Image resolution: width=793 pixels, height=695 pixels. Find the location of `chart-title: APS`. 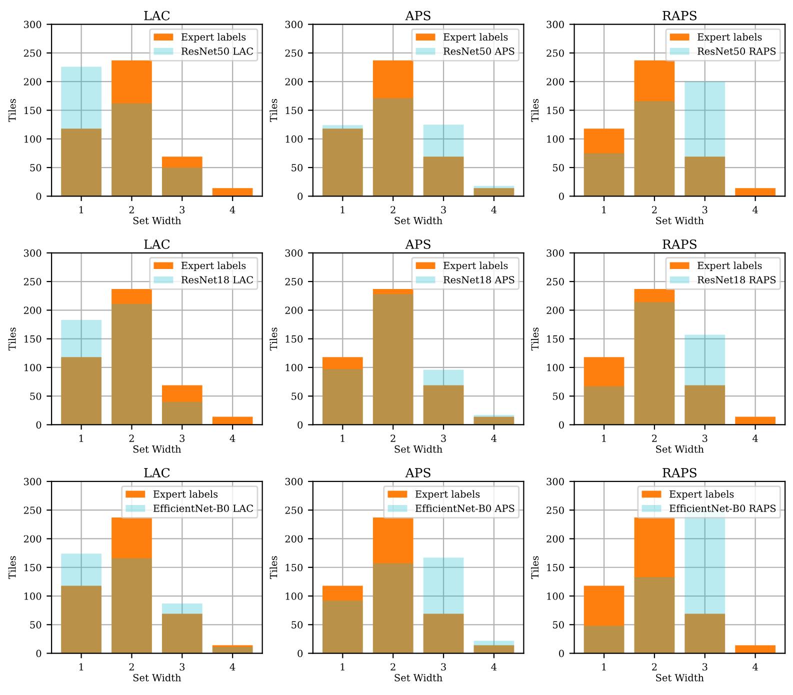

chart-title: APS is located at coordinates (417, 15).